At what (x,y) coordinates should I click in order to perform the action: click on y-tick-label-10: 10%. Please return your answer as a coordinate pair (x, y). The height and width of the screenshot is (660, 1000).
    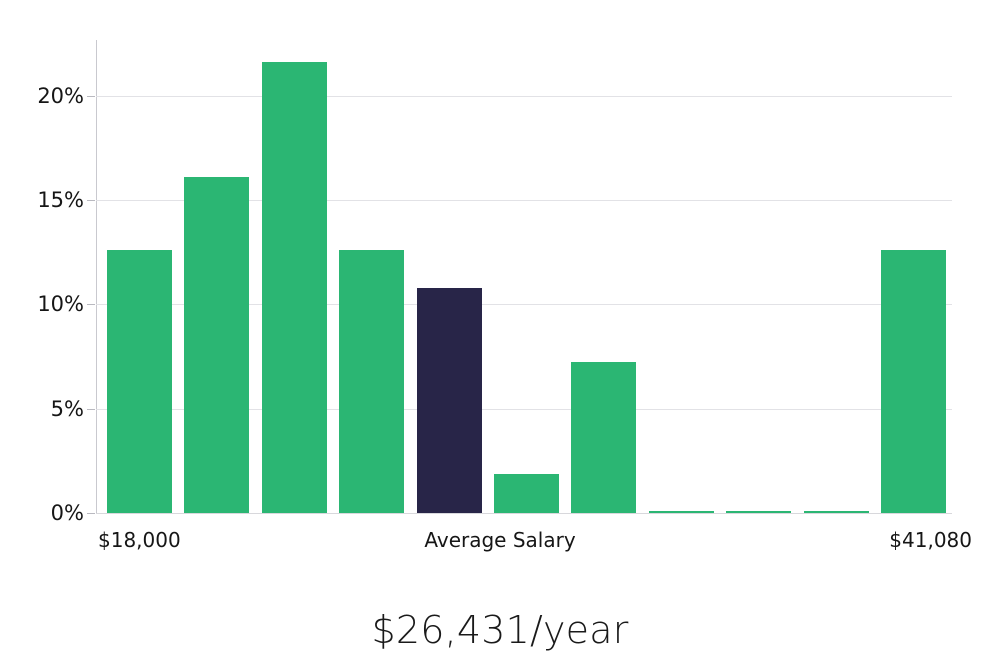
    Looking at the image, I should click on (60, 304).